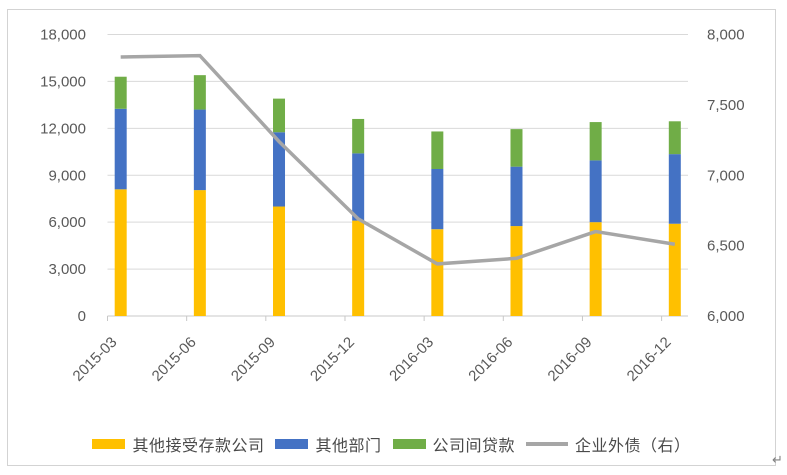 Image resolution: width=787 pixels, height=475 pixels. Describe the element at coordinates (490, 359) in the screenshot. I see `x-axis-tick-label: 2016-06` at that location.